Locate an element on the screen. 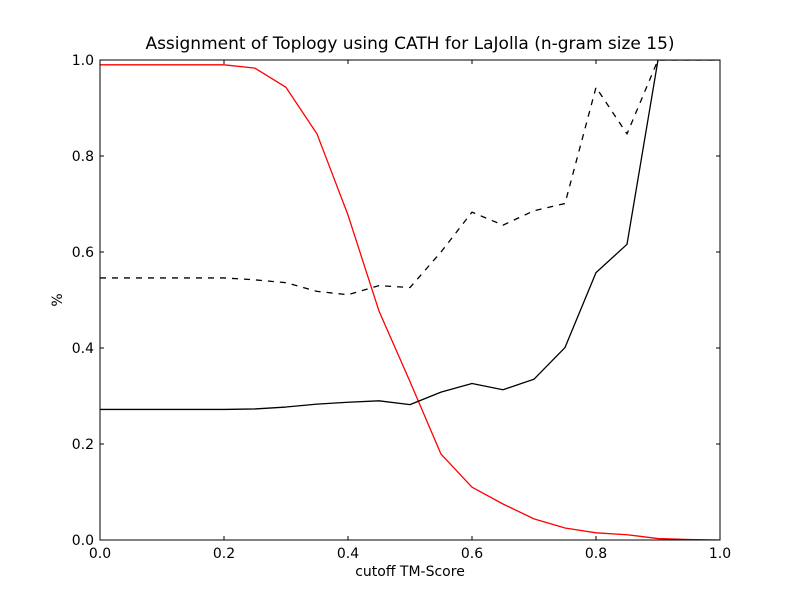 This screenshot has height=600, width=800. y-axis-label: % is located at coordinates (58, 299).